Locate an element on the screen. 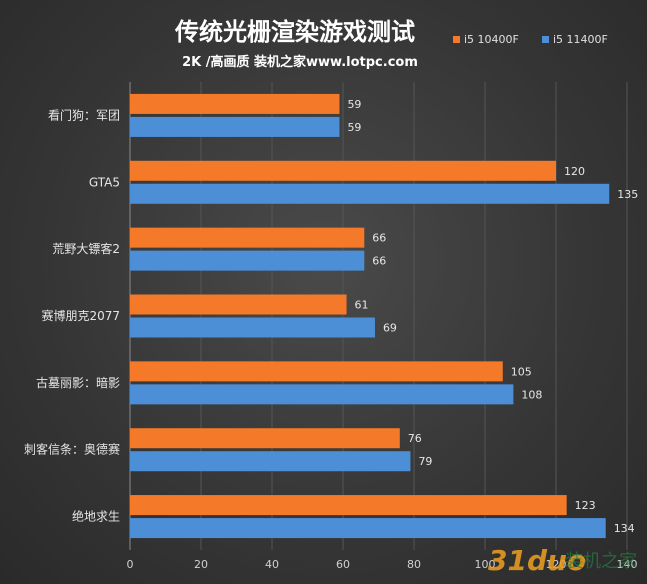 Image resolution: width=647 pixels, height=584 pixels. chart-subtitle: 2K /高画质 装机之家www.lotpc.com is located at coordinates (300, 62).